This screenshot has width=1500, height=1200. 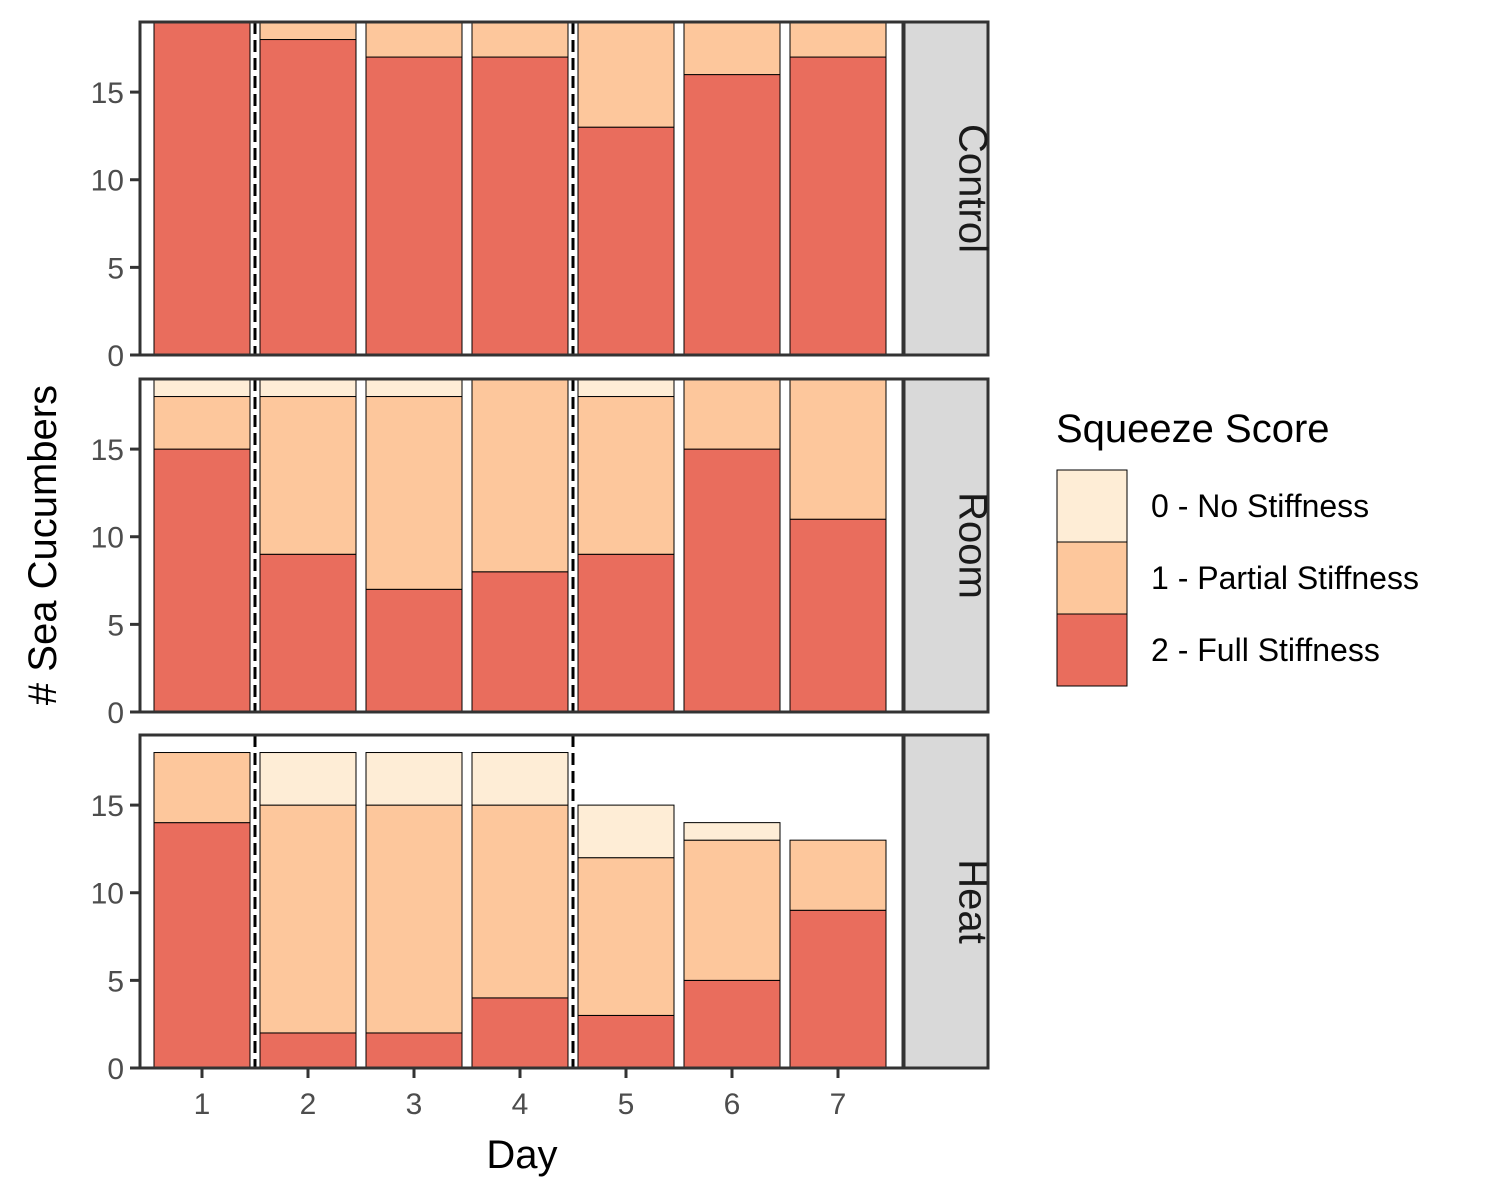 I want to click on legend-label: 1 - Partial Stiffness, so click(x=1285, y=578).